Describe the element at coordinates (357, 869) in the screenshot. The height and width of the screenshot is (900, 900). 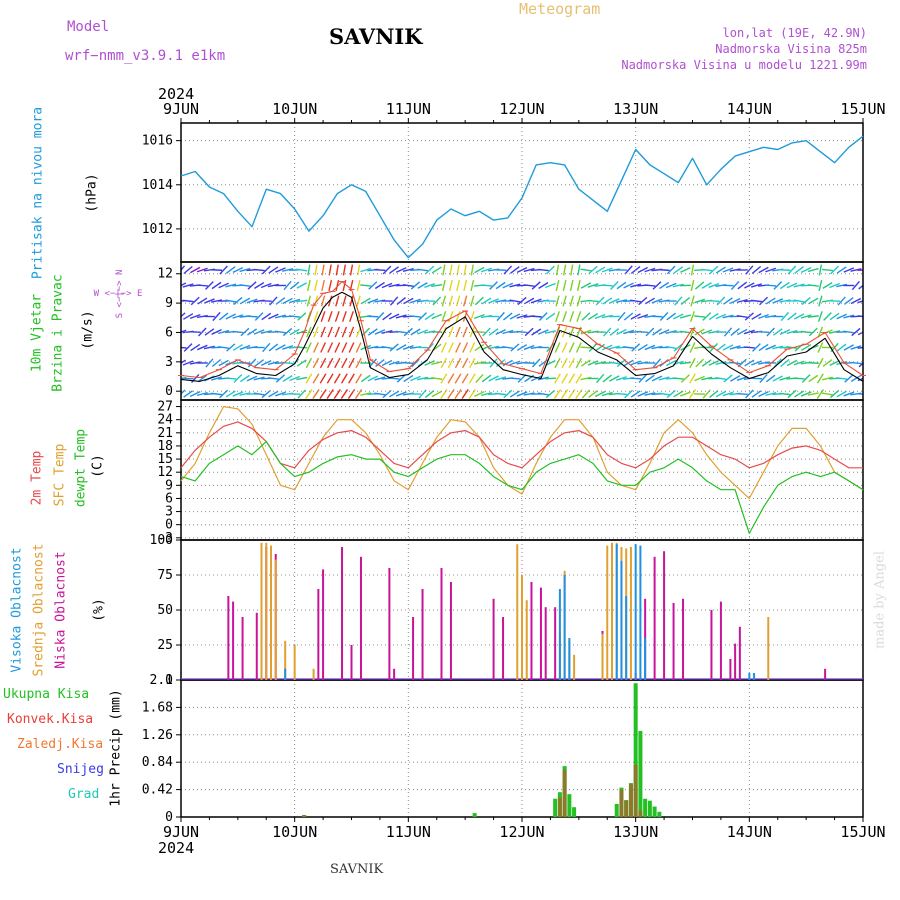
I see `footer-station: SAVNIK` at that location.